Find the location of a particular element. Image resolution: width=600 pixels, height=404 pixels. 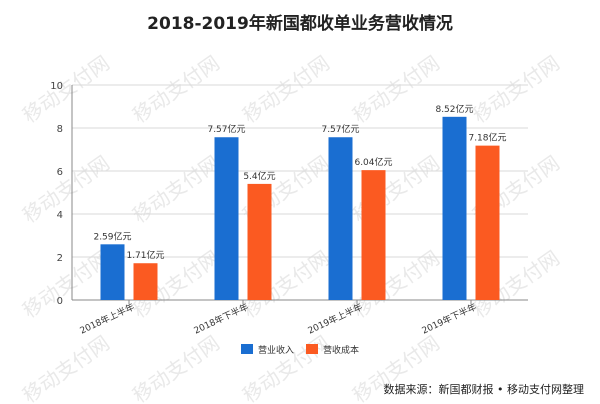

x-tick-label: 2018年上半年 is located at coordinates (107, 319).